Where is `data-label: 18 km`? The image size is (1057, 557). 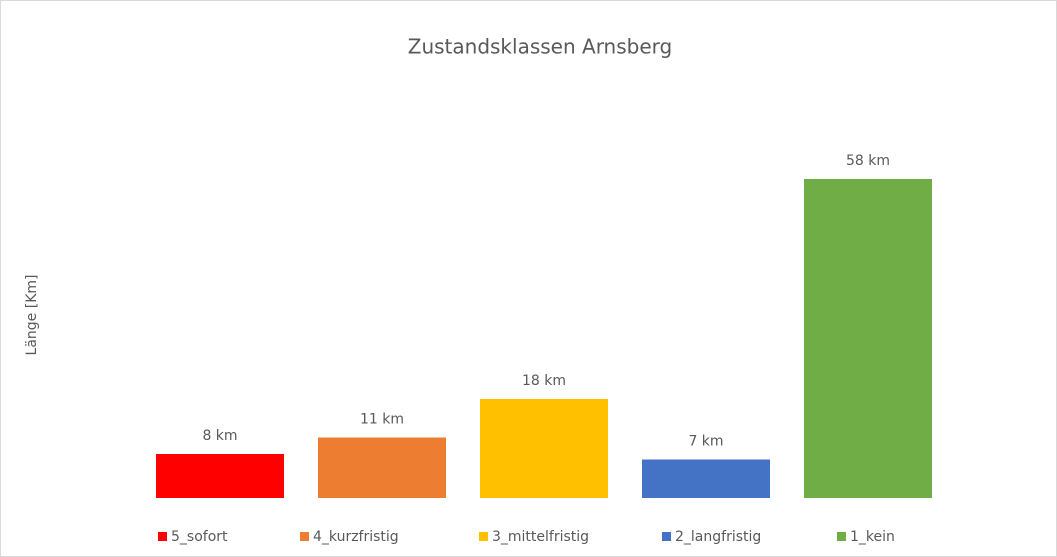
data-label: 18 km is located at coordinates (544, 381).